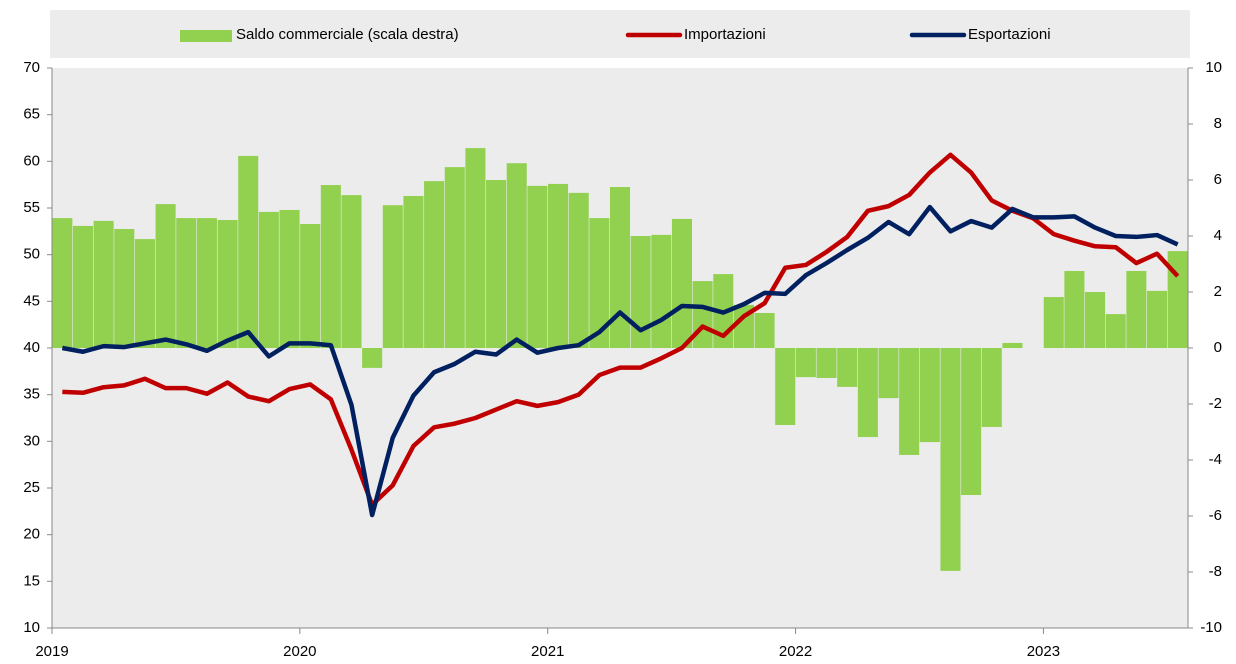  Describe the element at coordinates (1213, 67) in the screenshot. I see `y2-tick-label: 10` at that location.